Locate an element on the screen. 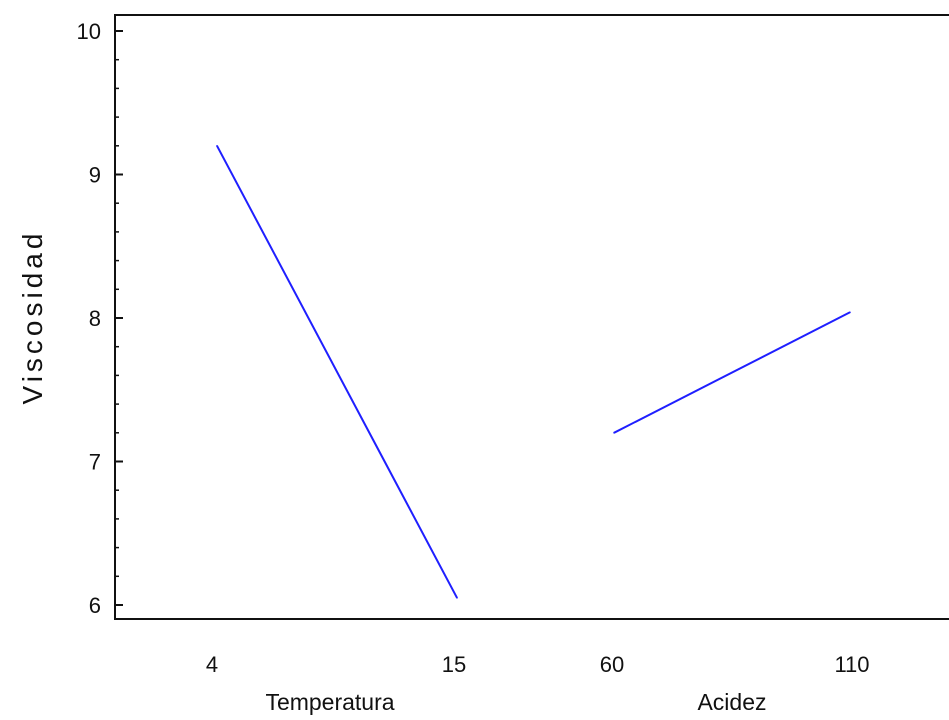 This screenshot has width=949, height=720. x-tick-label-temperatura-low: 4 is located at coordinates (212, 664).